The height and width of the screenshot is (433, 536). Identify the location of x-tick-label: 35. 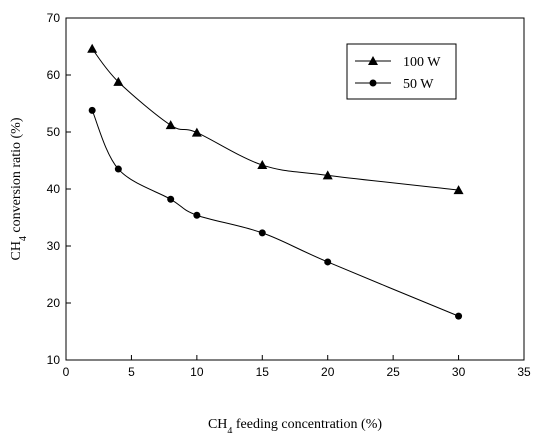
(524, 372).